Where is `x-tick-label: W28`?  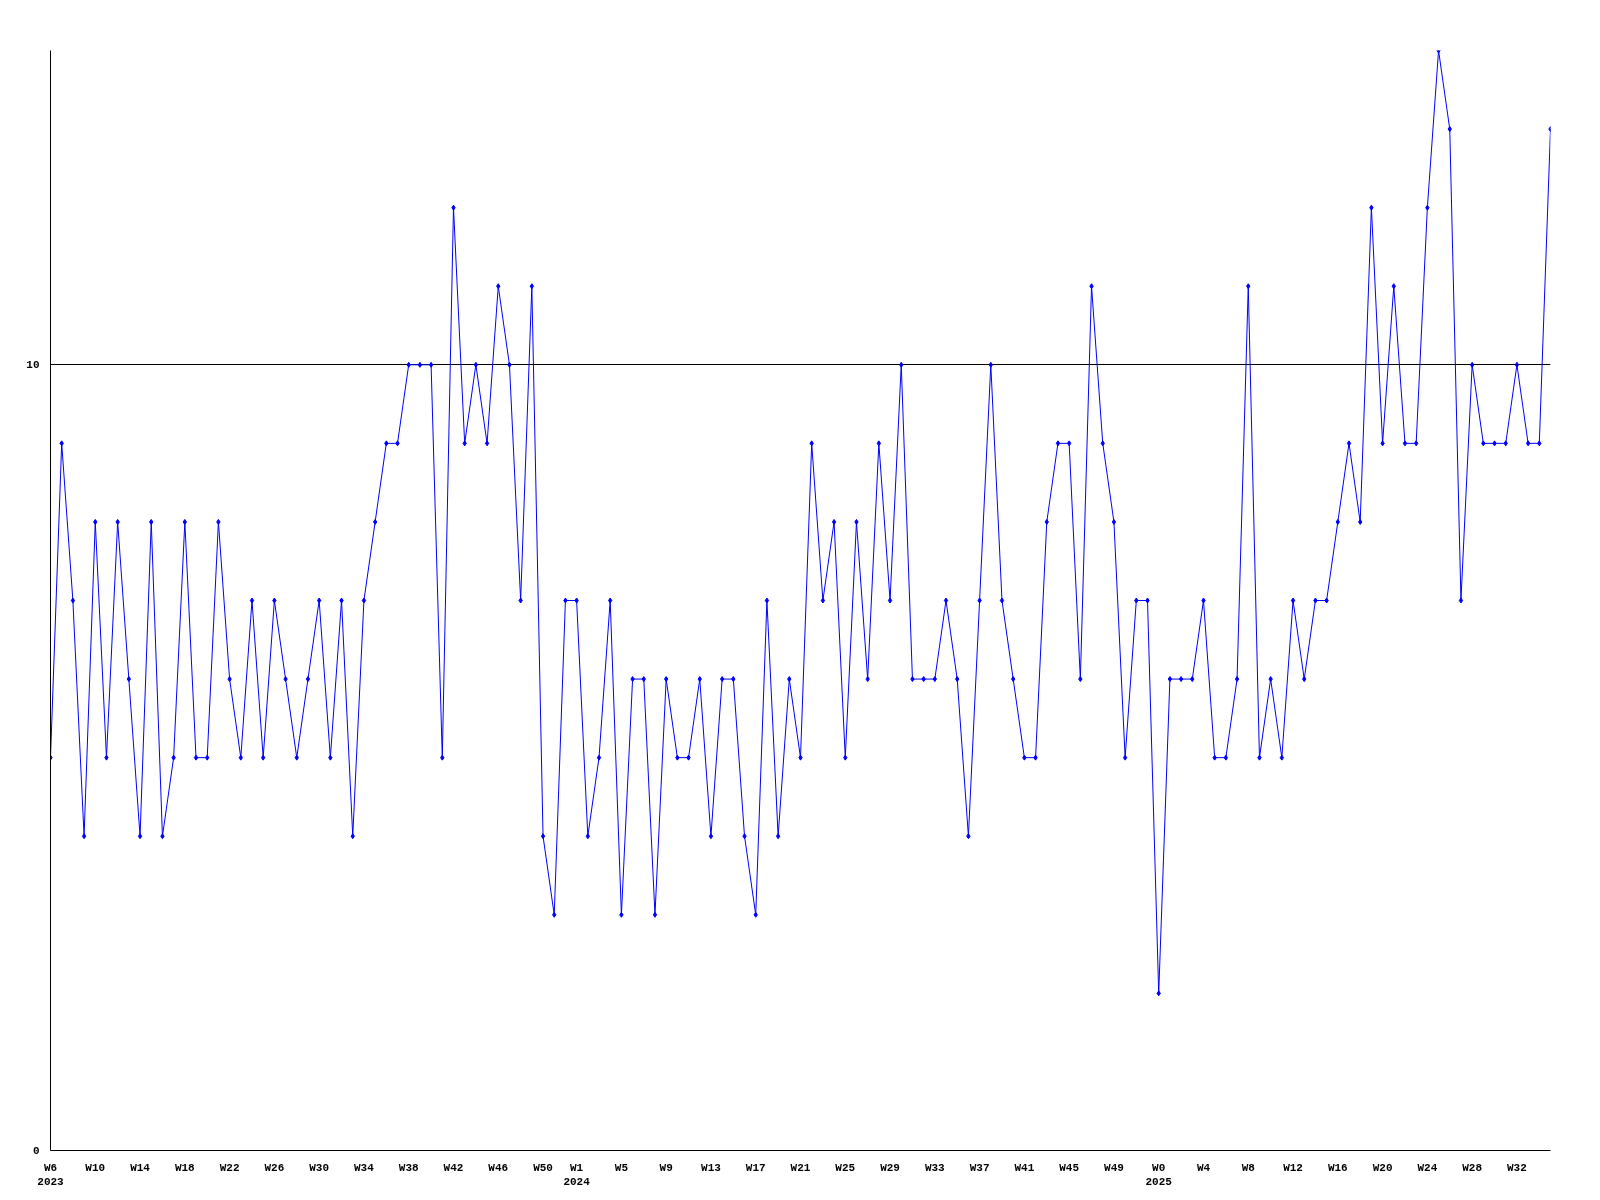
x-tick-label: W28 is located at coordinates (1472, 1167).